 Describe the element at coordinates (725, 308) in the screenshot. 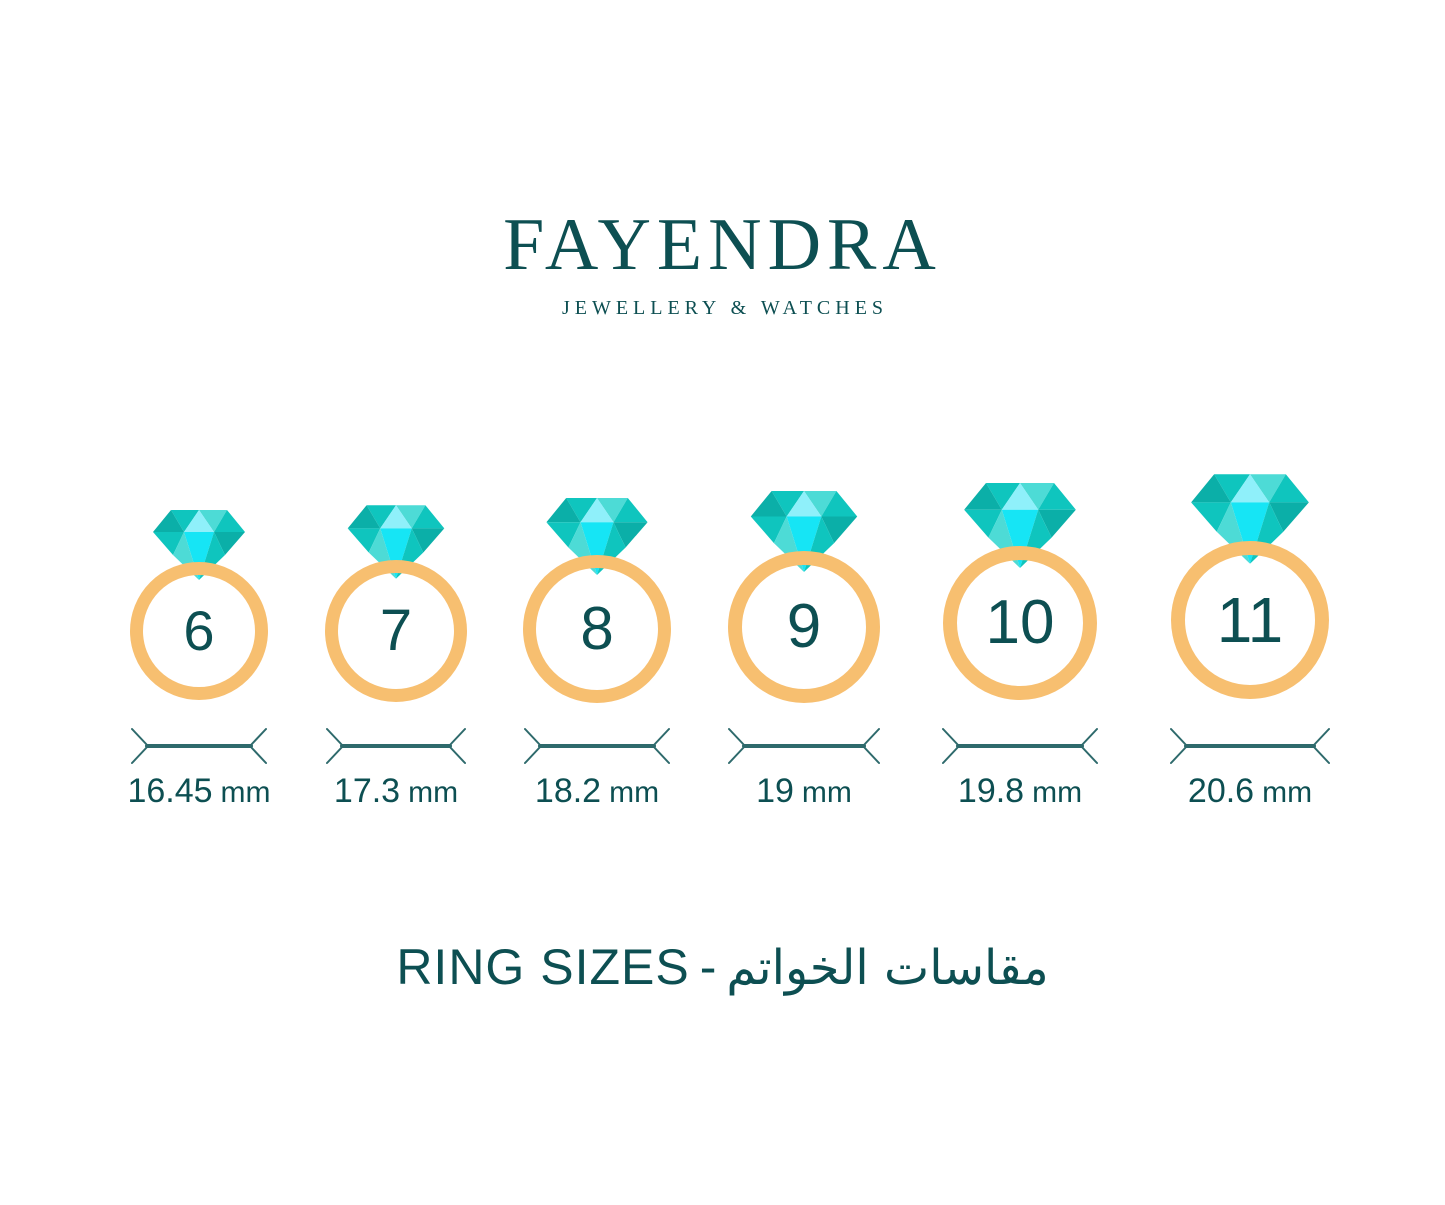

I see `brand-tagline: JEWELLERY & WATCHES` at that location.